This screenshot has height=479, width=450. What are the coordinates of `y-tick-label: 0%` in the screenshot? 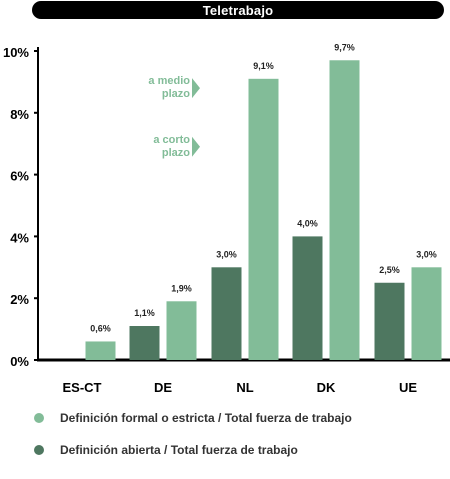 It's located at (19, 361).